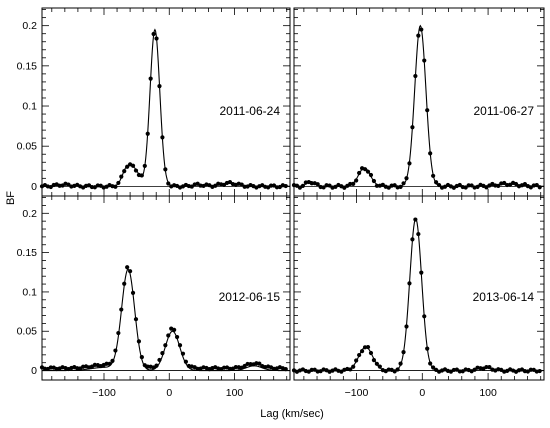 The width and height of the screenshot is (550, 428). What do you see at coordinates (104, 393) in the screenshot?
I see `x-tick-label: −100` at bounding box center [104, 393].